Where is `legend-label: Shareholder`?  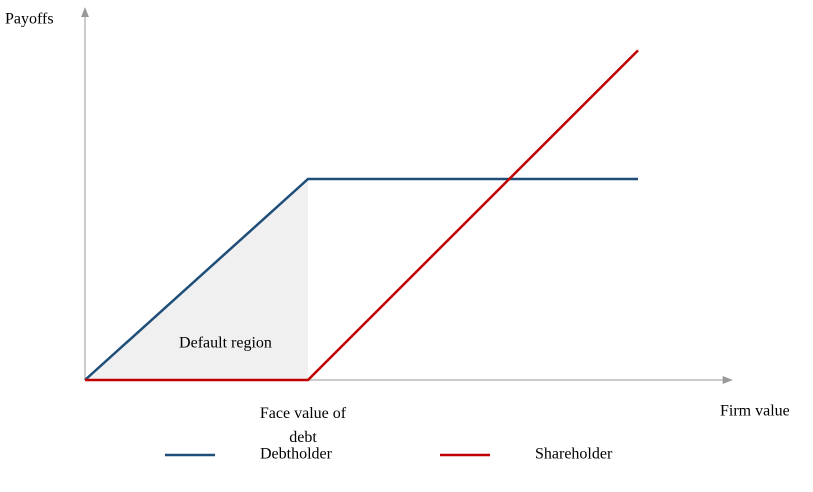
legend-label: Shareholder is located at coordinates (574, 454).